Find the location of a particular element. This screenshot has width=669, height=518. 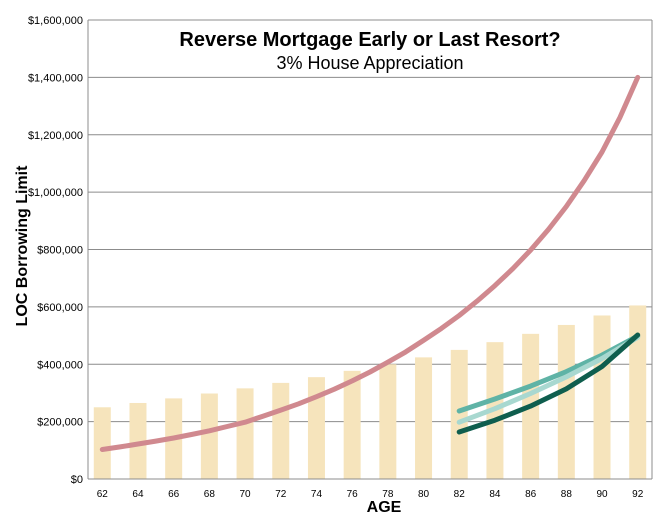

y-tick-label-2: $400,000 is located at coordinates (60, 365).